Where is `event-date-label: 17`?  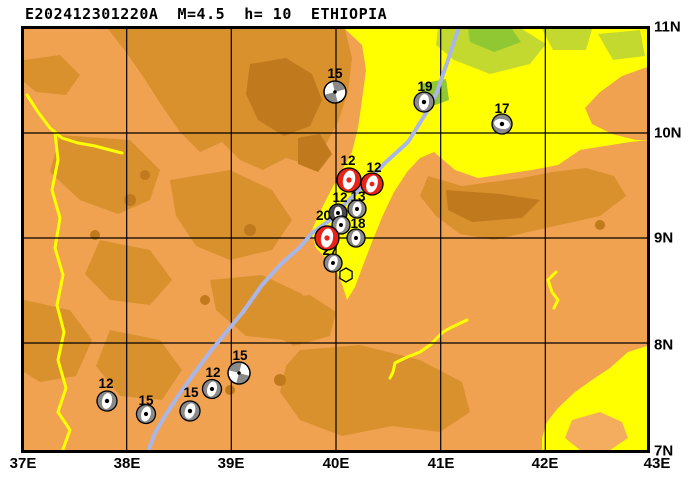 event-date-label: 17 is located at coordinates (501, 108).